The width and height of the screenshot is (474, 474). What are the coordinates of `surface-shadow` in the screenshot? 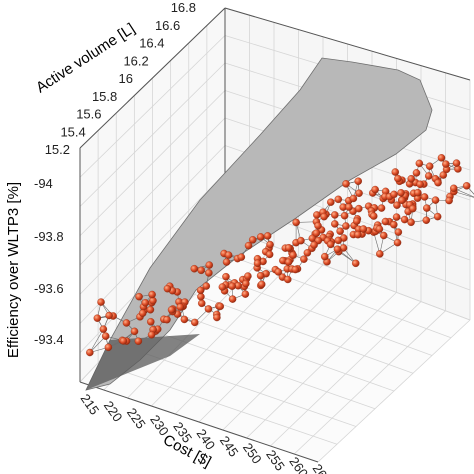 It's located at (143, 362).